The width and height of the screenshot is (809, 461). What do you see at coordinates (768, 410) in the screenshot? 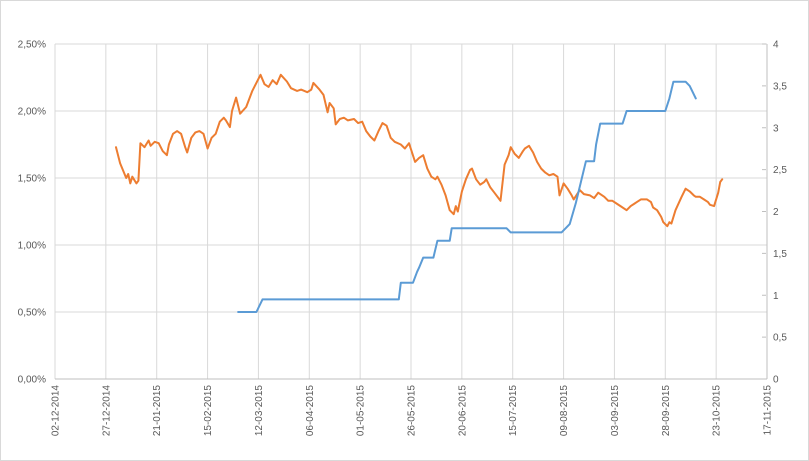
I see `x-tick-label: 17-11-2015` at bounding box center [768, 410].